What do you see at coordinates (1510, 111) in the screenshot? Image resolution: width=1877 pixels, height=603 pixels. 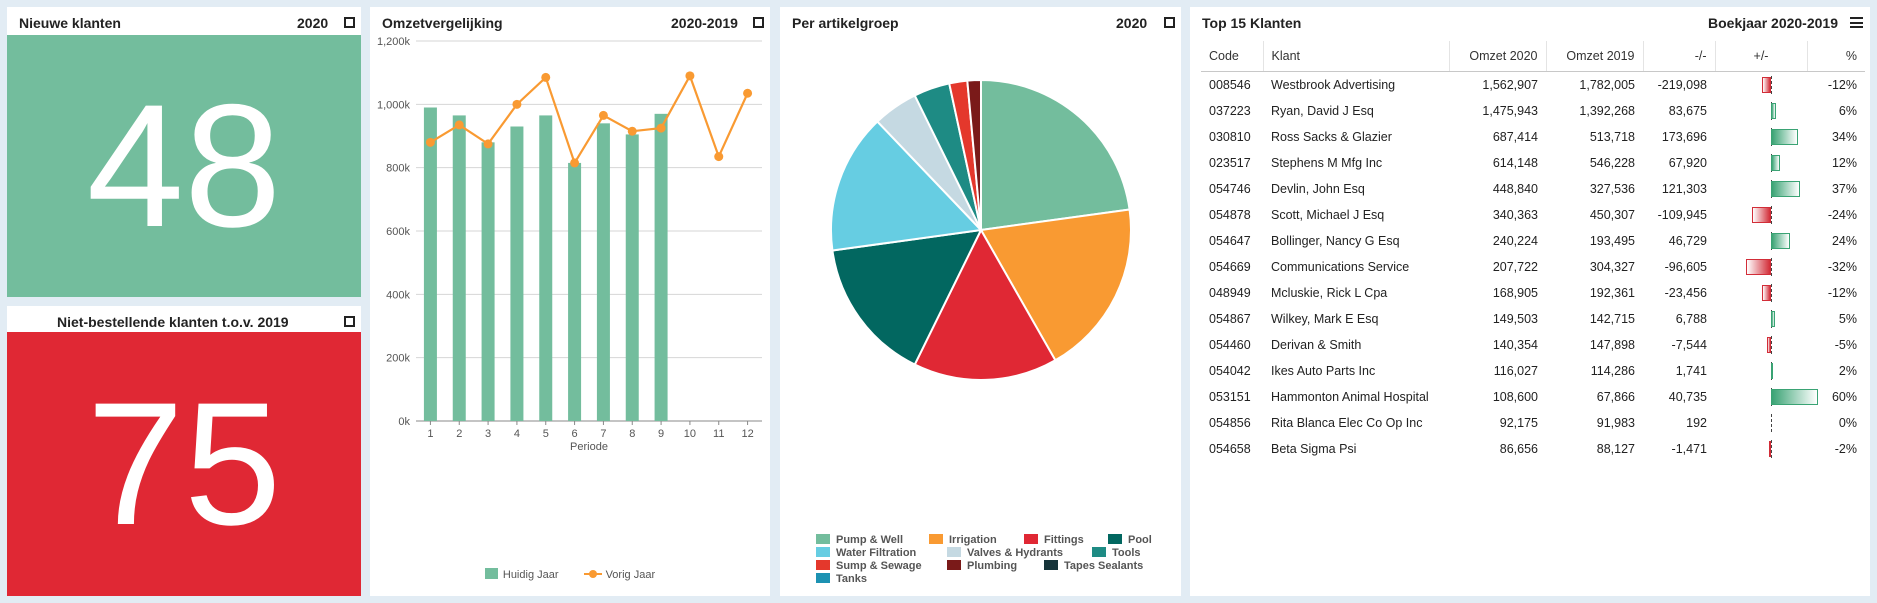 I see `cell-revenue-2020: 1,475,943` at bounding box center [1510, 111].